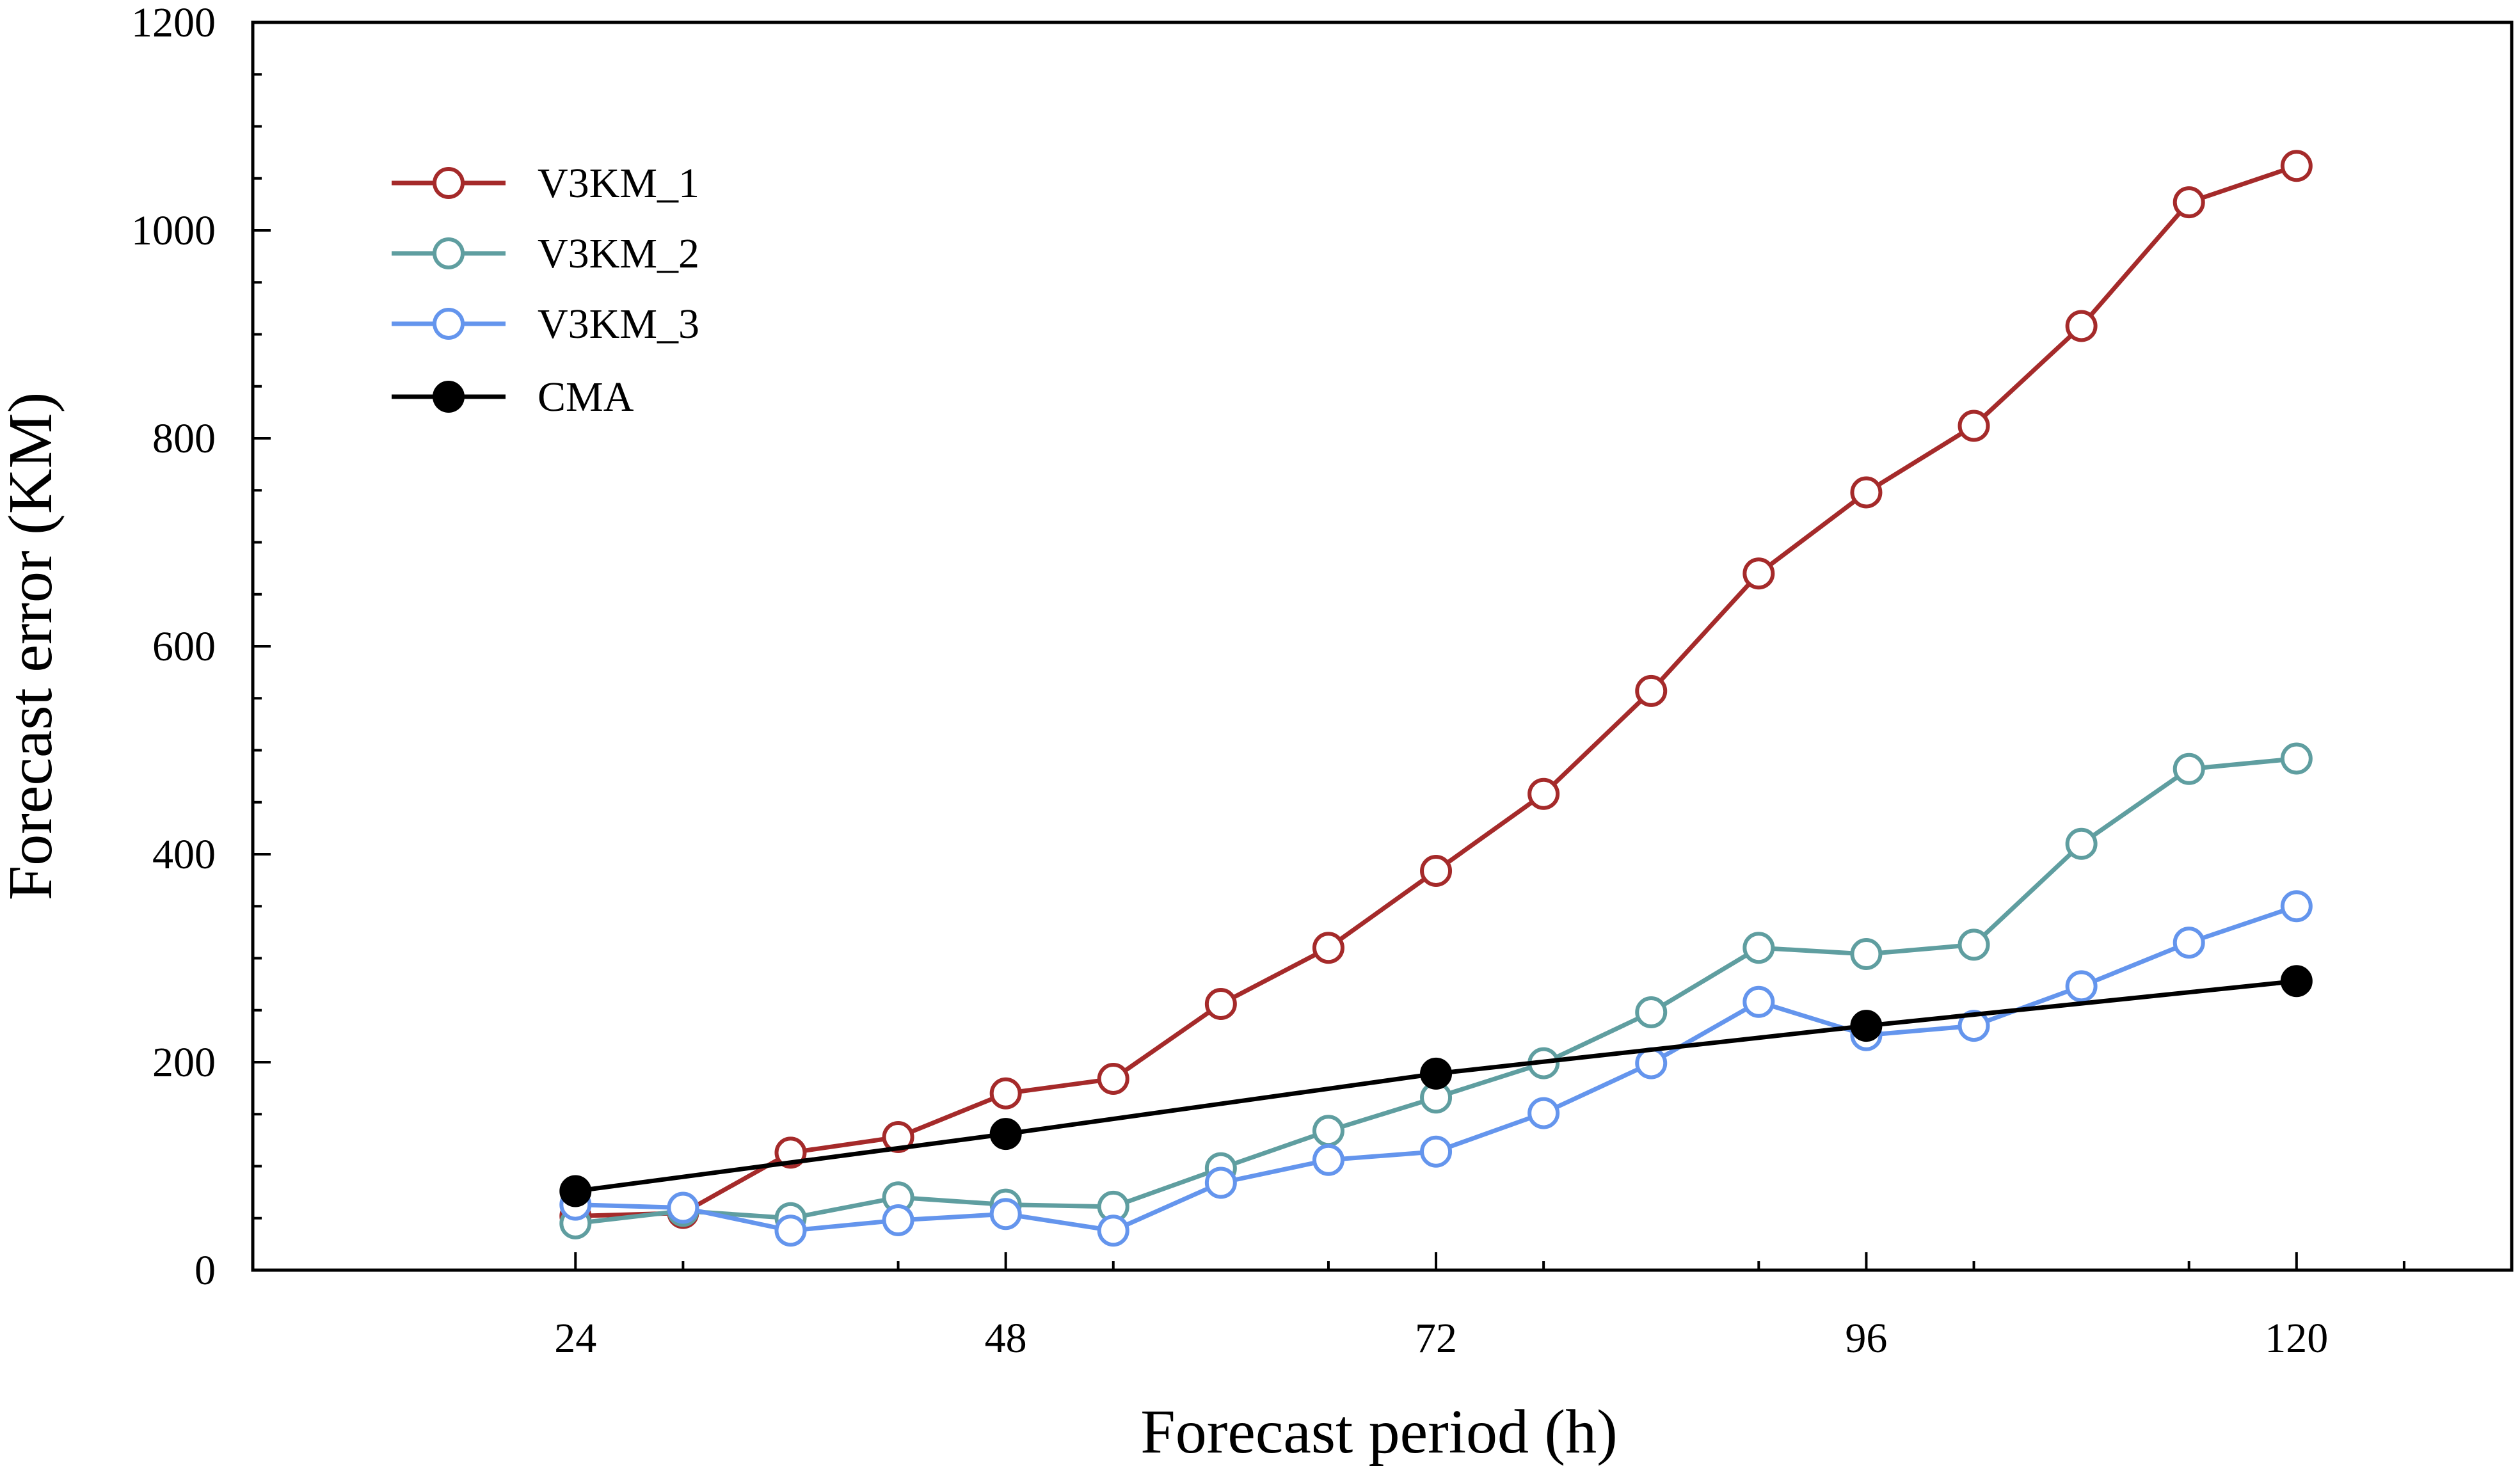 The image size is (2520, 1473). I want to click on y-tick-label: 400, so click(184, 855).